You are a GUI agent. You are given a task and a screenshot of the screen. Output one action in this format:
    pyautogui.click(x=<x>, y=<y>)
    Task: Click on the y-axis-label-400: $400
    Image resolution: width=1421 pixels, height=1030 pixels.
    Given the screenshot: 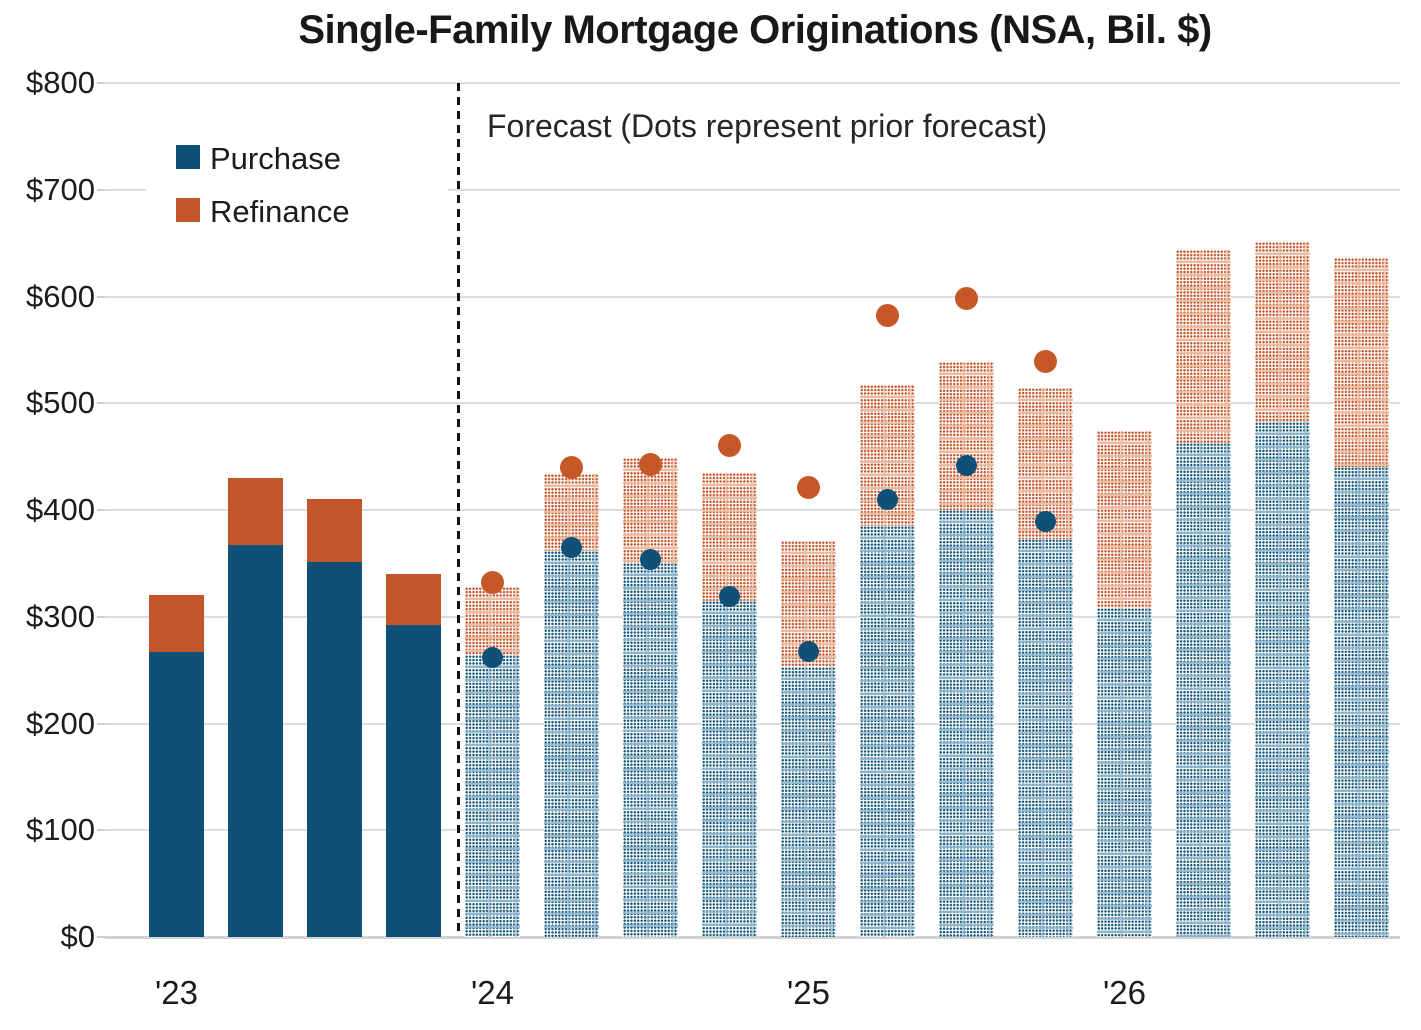 What is the action you would take?
    pyautogui.click(x=60, y=509)
    